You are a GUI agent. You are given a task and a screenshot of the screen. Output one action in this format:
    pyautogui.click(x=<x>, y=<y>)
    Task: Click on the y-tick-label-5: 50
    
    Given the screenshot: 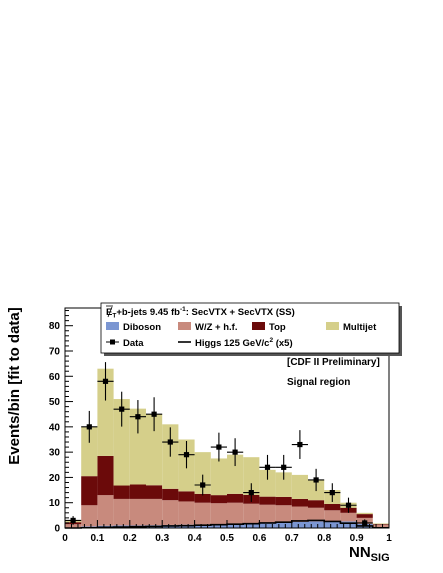 What is the action you would take?
    pyautogui.click(x=55, y=402)
    